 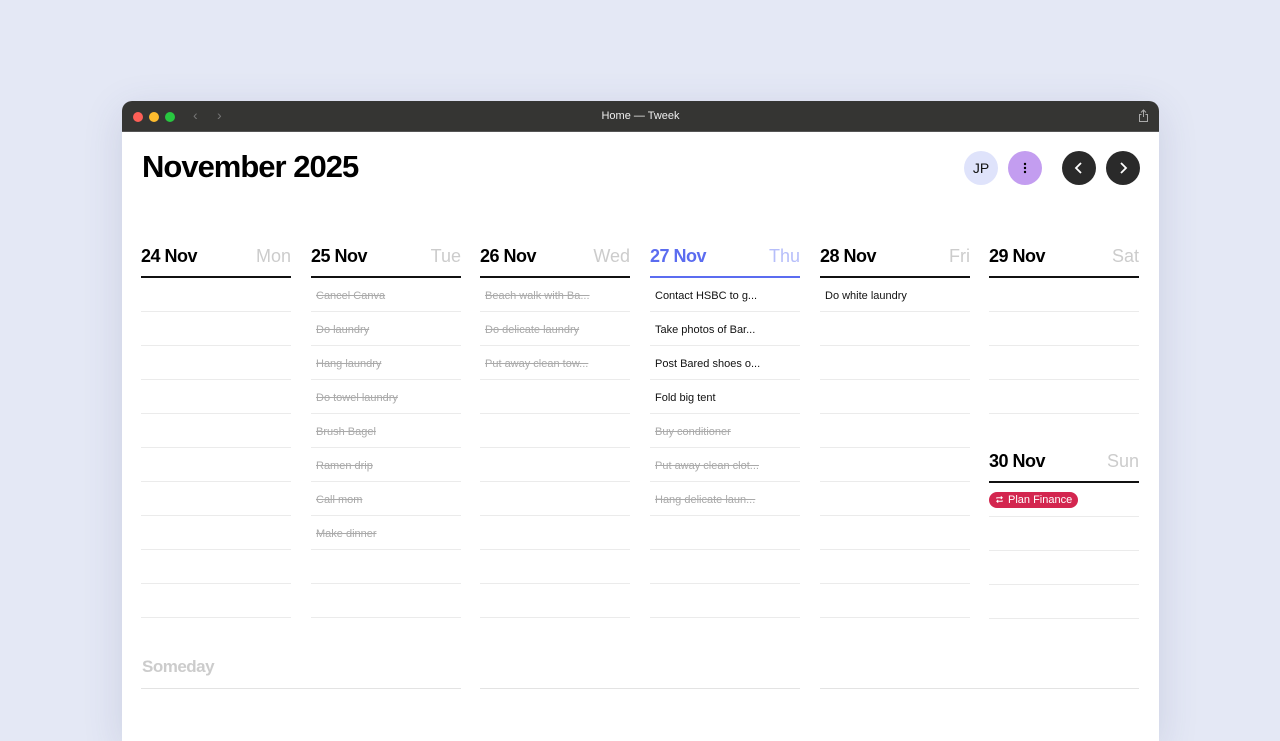 What do you see at coordinates (1123, 168) in the screenshot?
I see `next-week-button` at bounding box center [1123, 168].